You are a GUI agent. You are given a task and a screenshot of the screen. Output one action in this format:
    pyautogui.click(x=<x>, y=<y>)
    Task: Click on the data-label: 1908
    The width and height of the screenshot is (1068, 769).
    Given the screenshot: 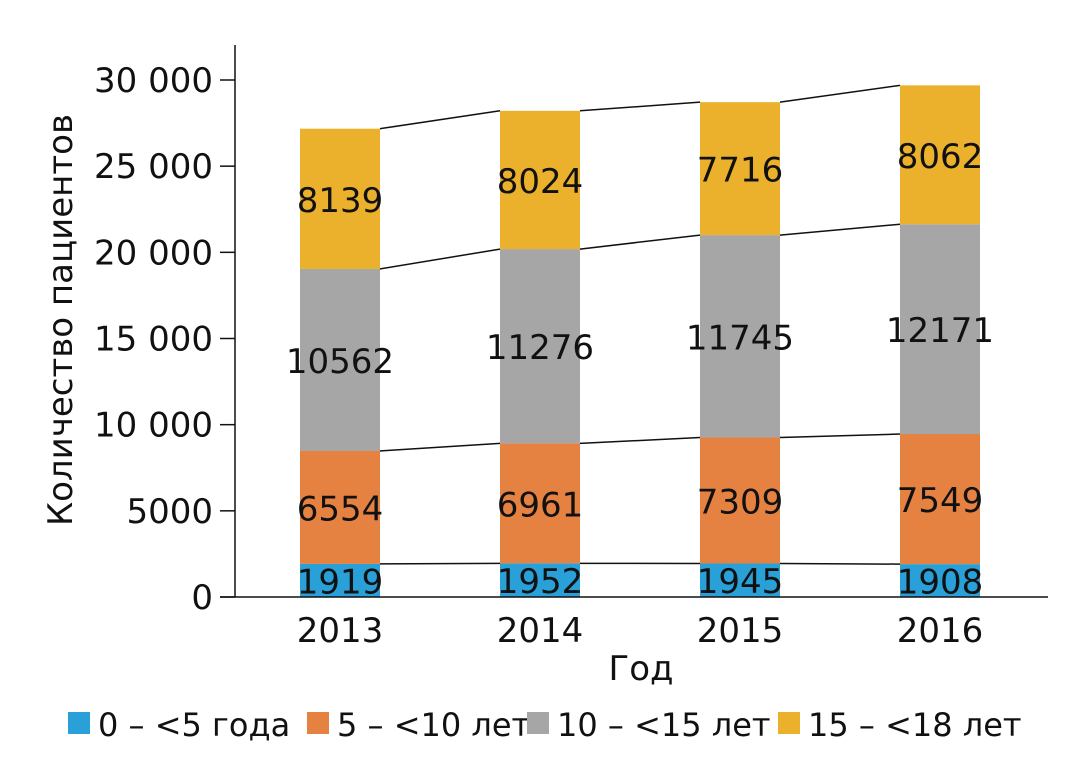 What is the action you would take?
    pyautogui.click(x=940, y=583)
    